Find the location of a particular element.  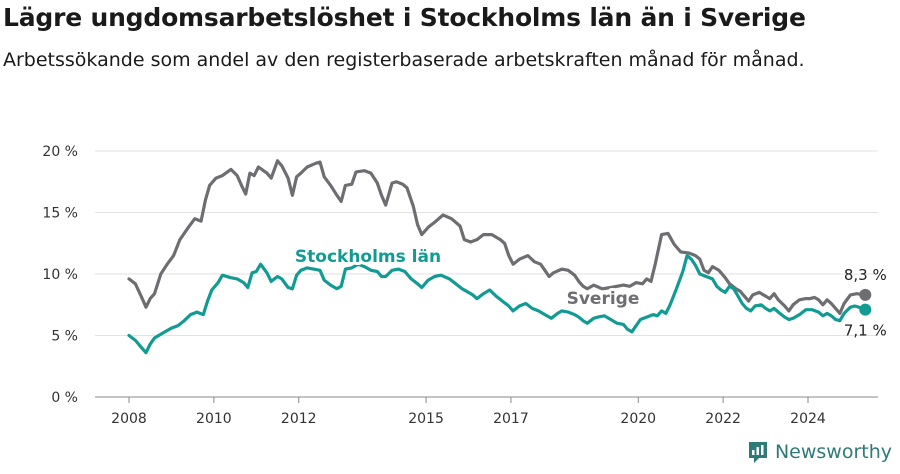

x-tick-label: 2020 is located at coordinates (638, 419).